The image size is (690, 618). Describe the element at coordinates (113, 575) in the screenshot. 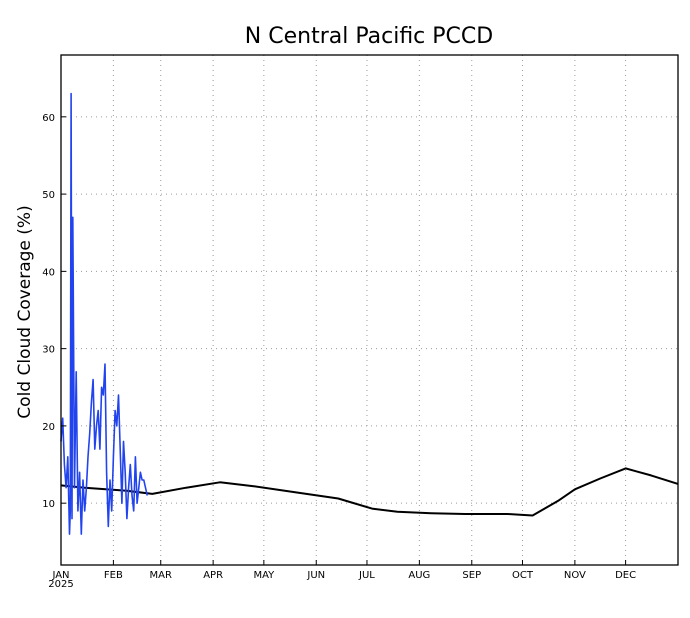

I see `x-tick-label: FEB` at that location.